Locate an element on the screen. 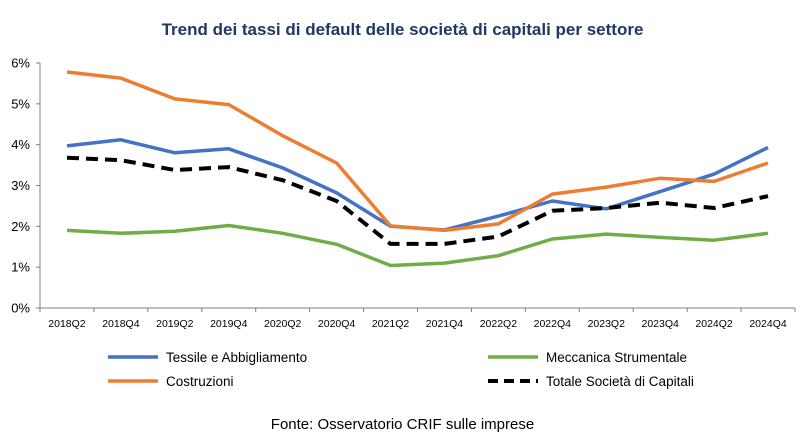  y-tick-label: 1% is located at coordinates (20, 267).